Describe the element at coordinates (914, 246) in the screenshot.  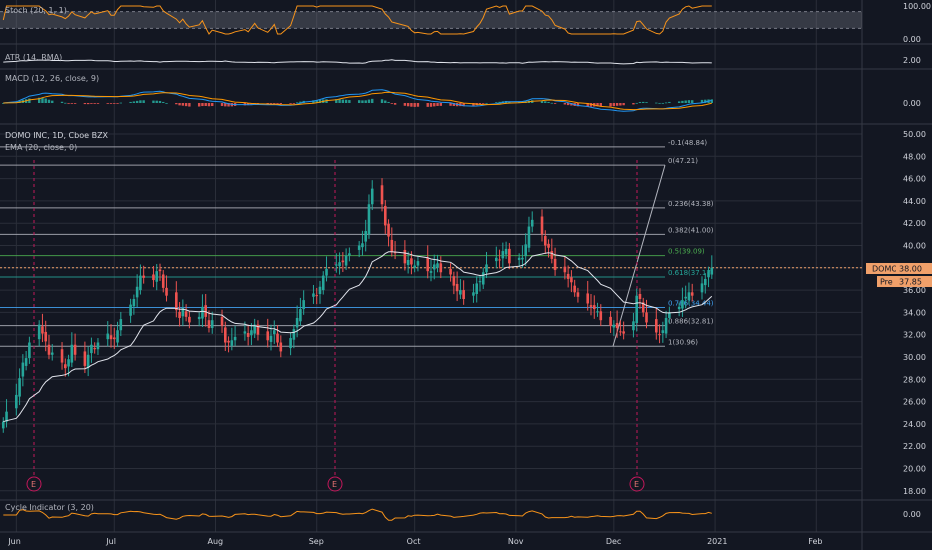
I see `price-axis-tick: 40.00` at that location.